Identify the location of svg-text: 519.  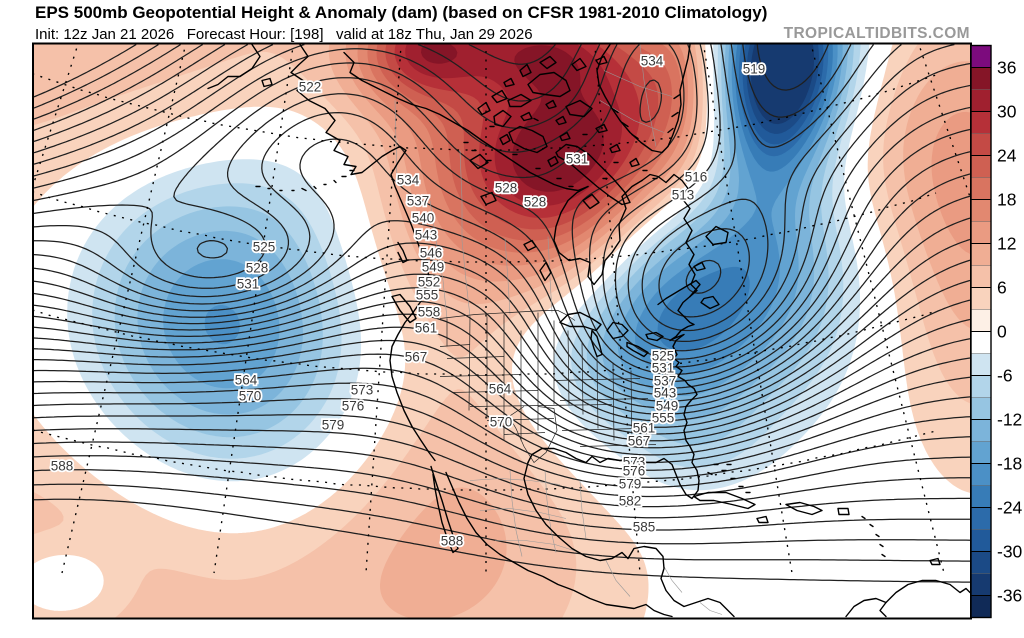
(754, 69).